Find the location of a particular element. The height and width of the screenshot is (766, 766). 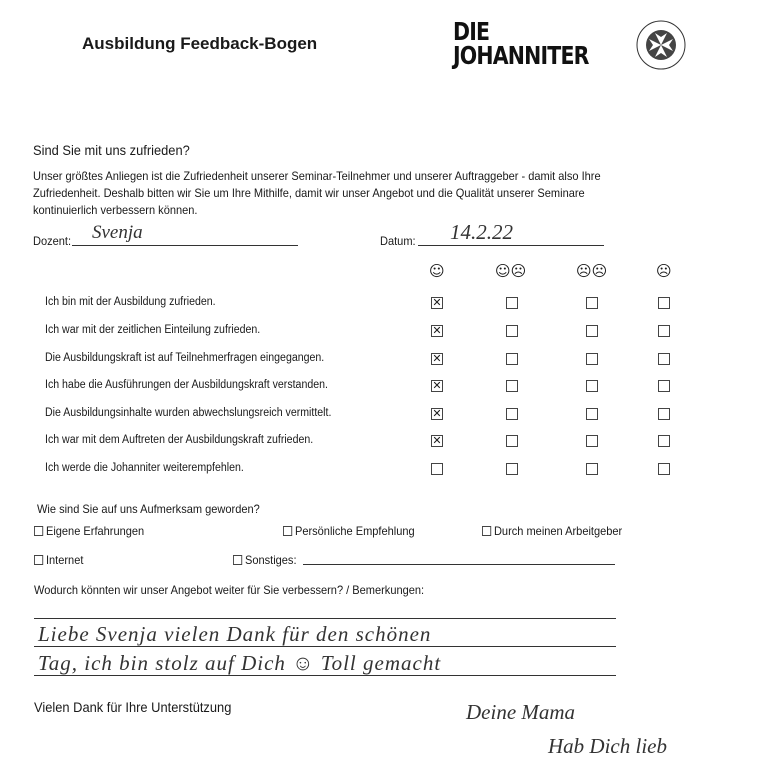

option-eigene-erfahrungen: Eigene Erfahrungen is located at coordinates (89, 531).